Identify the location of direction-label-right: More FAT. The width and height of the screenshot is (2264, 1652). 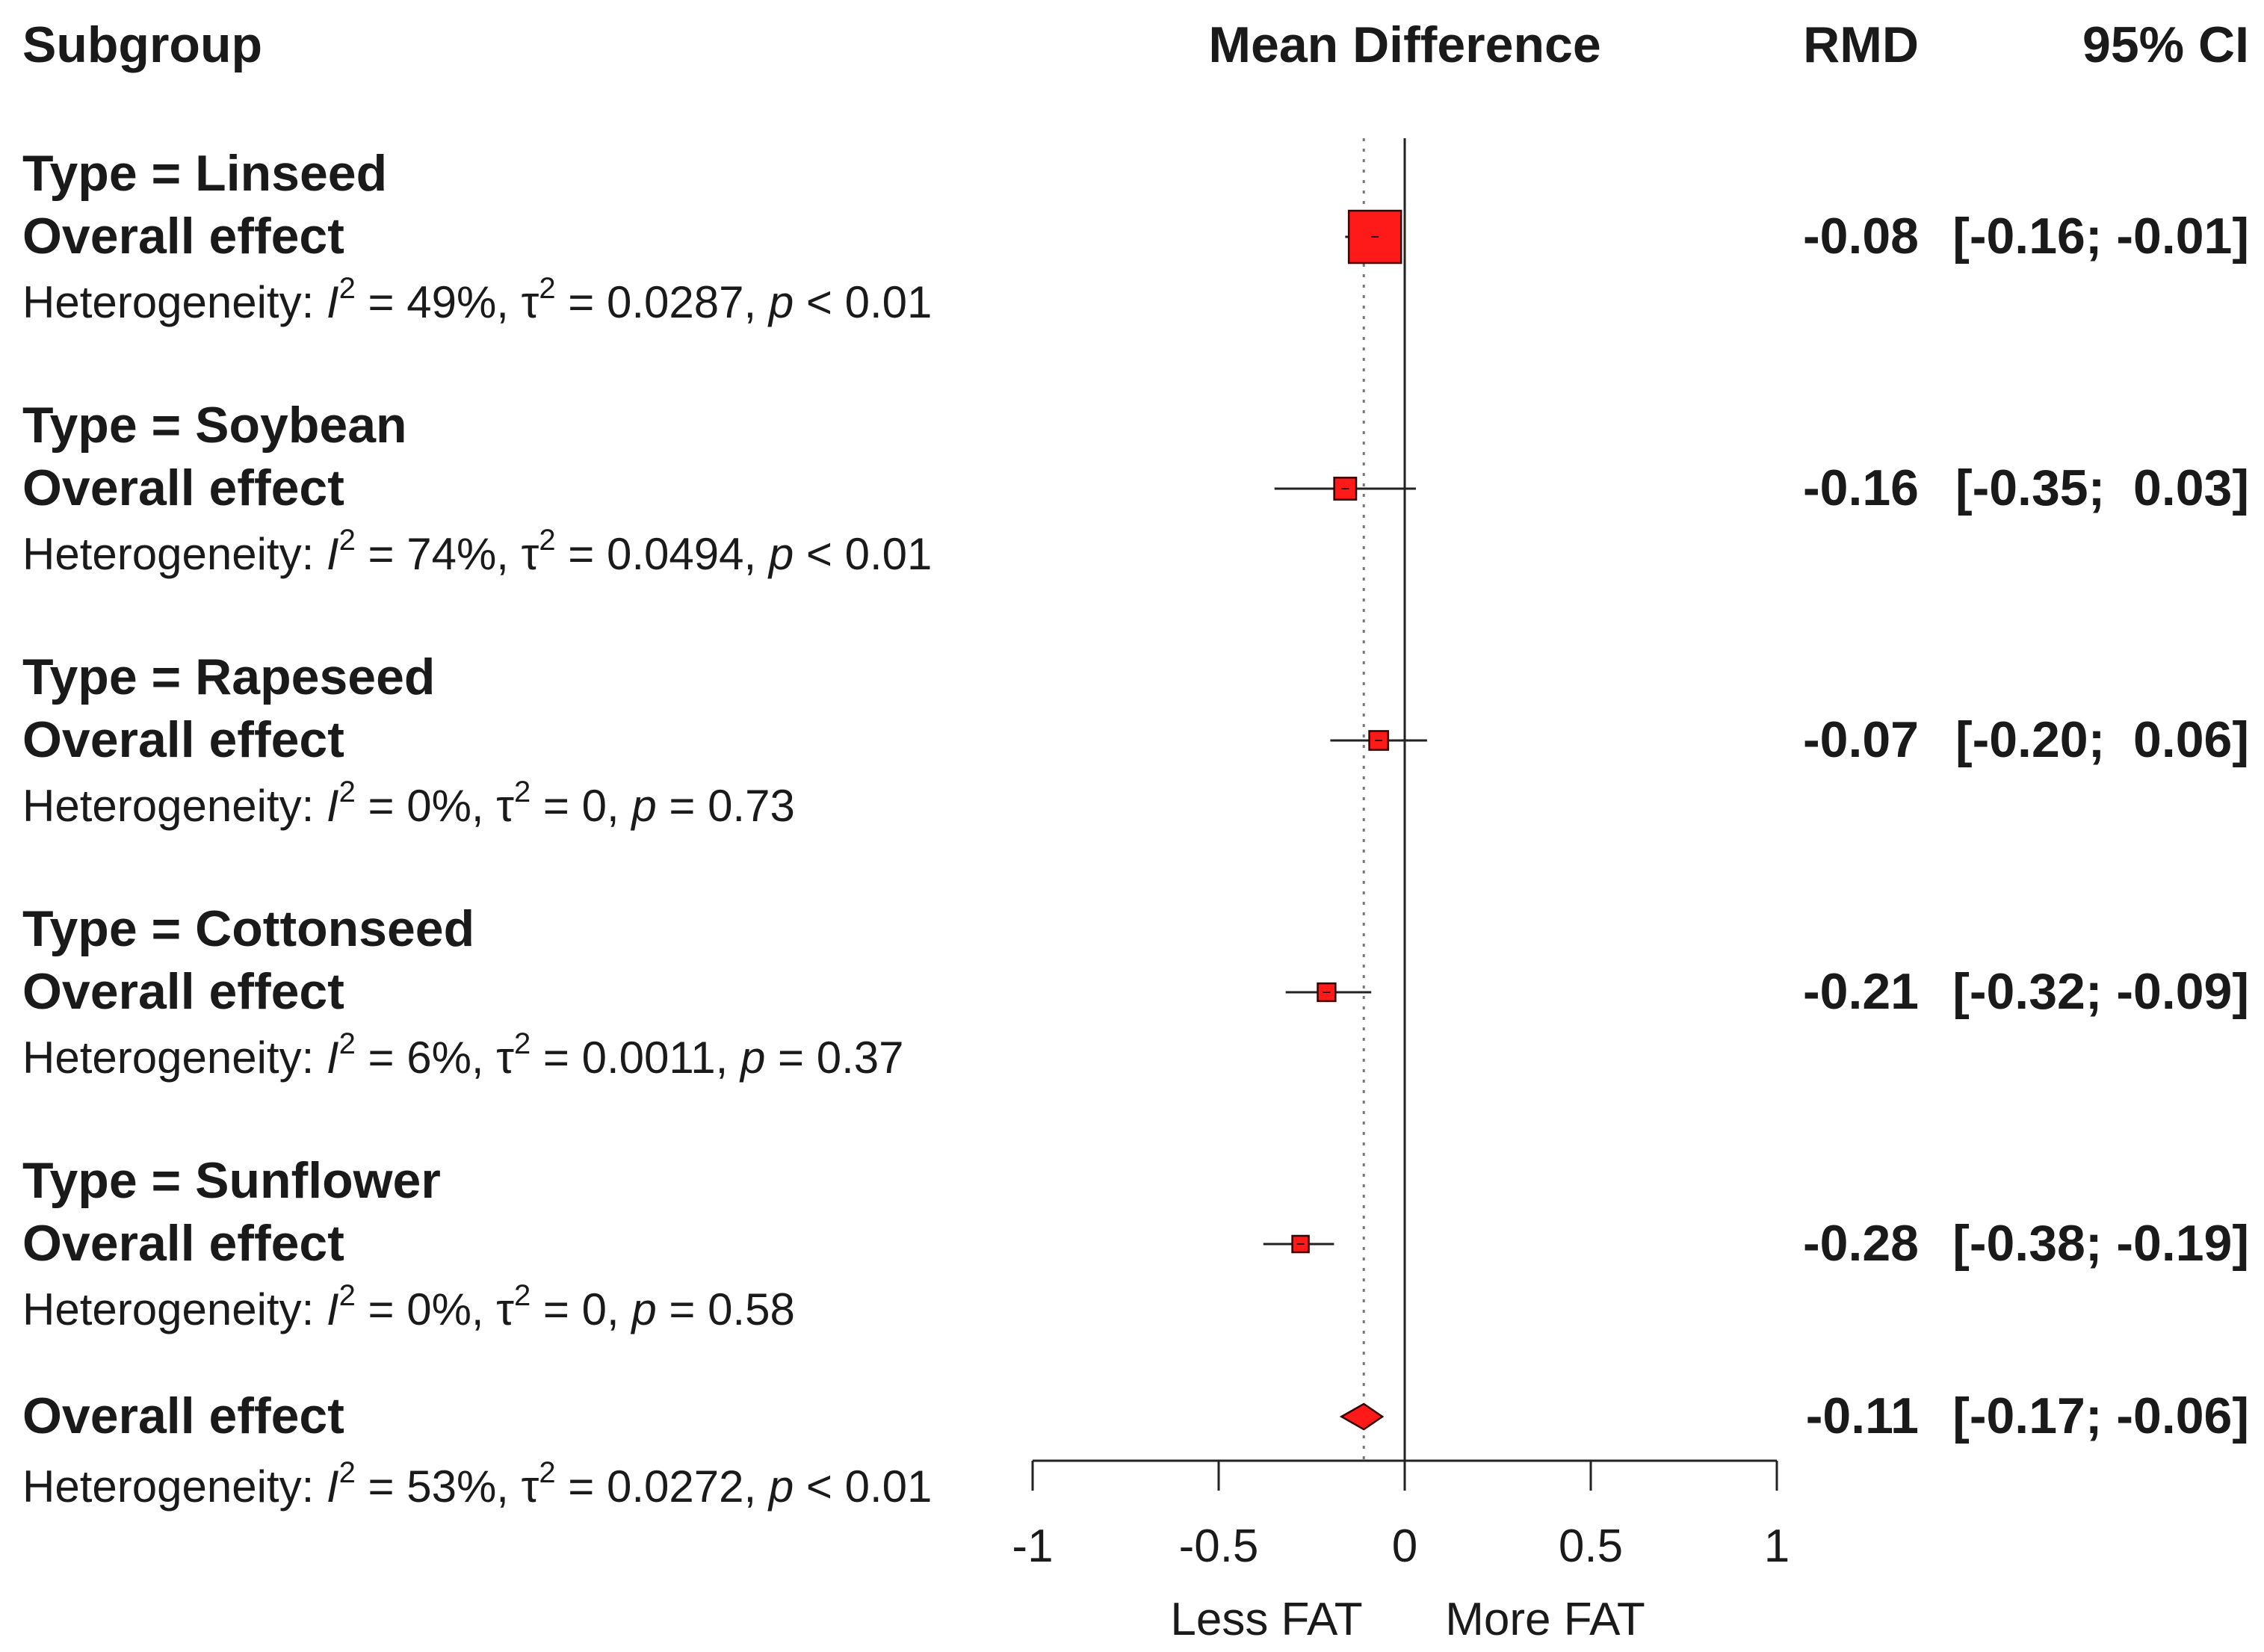
(1545, 1619).